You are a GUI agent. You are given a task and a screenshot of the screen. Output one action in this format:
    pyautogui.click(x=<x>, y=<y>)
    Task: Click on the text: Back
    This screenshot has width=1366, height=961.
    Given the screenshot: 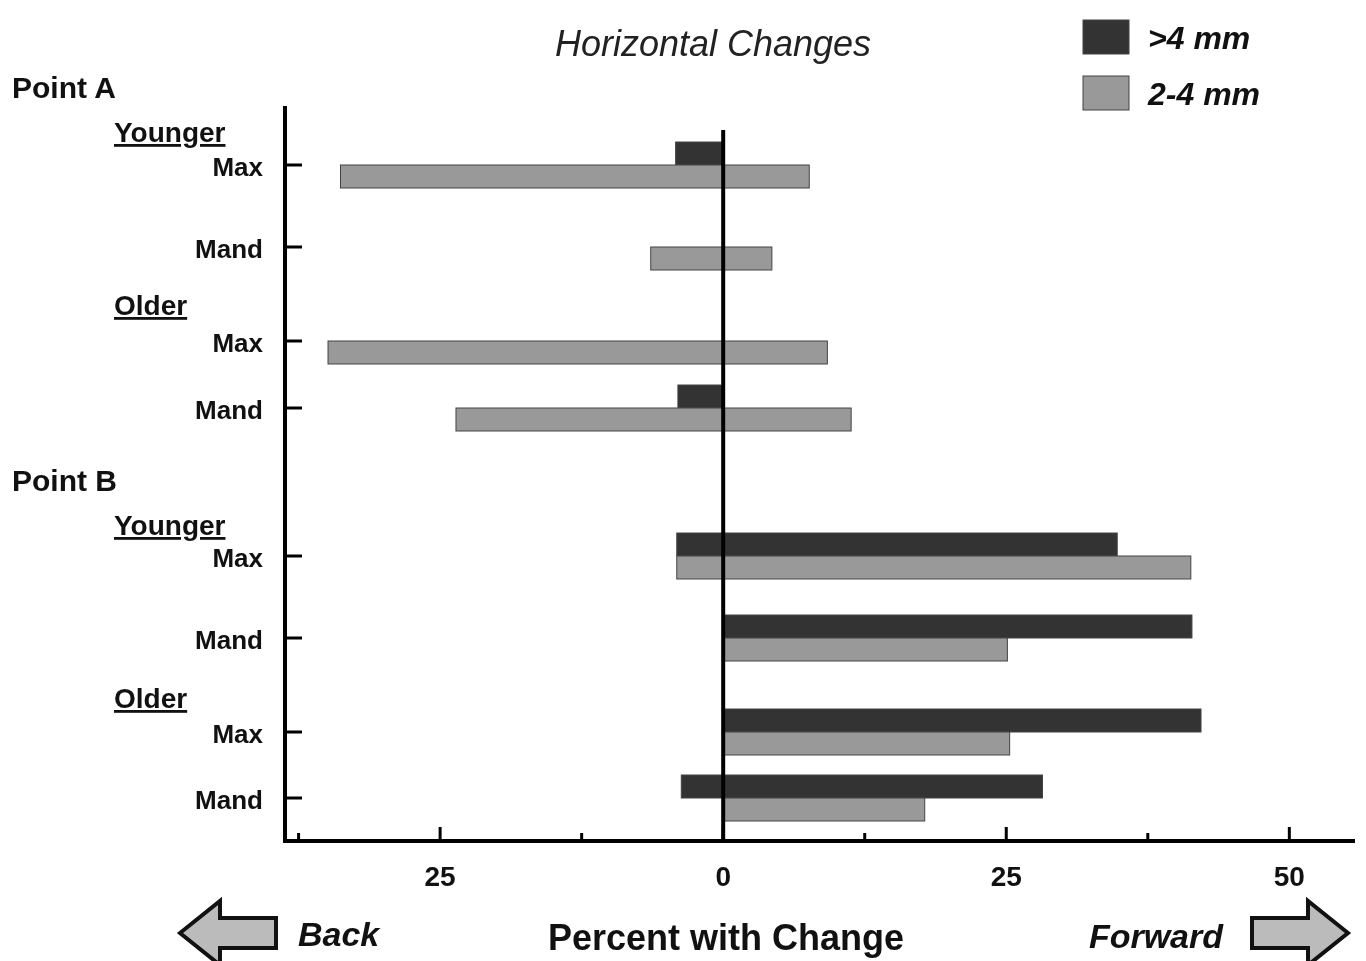 What is the action you would take?
    pyautogui.click(x=340, y=934)
    